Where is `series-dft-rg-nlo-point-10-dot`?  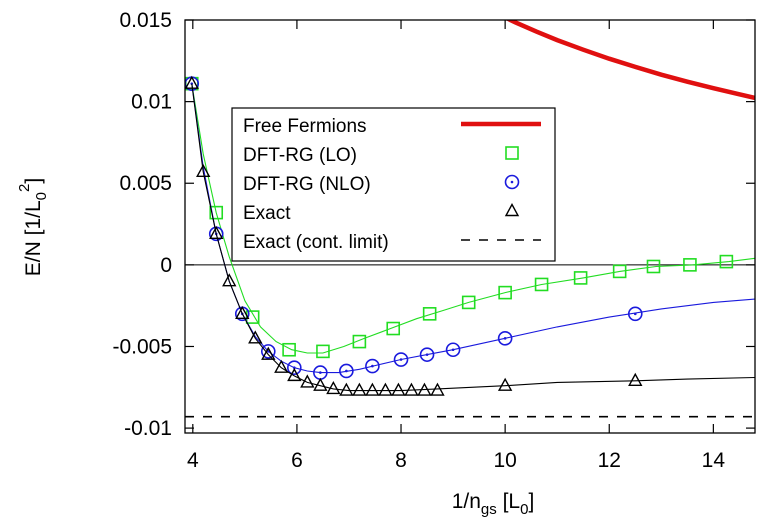 series-dft-rg-nlo-point-10-dot is located at coordinates (453, 350).